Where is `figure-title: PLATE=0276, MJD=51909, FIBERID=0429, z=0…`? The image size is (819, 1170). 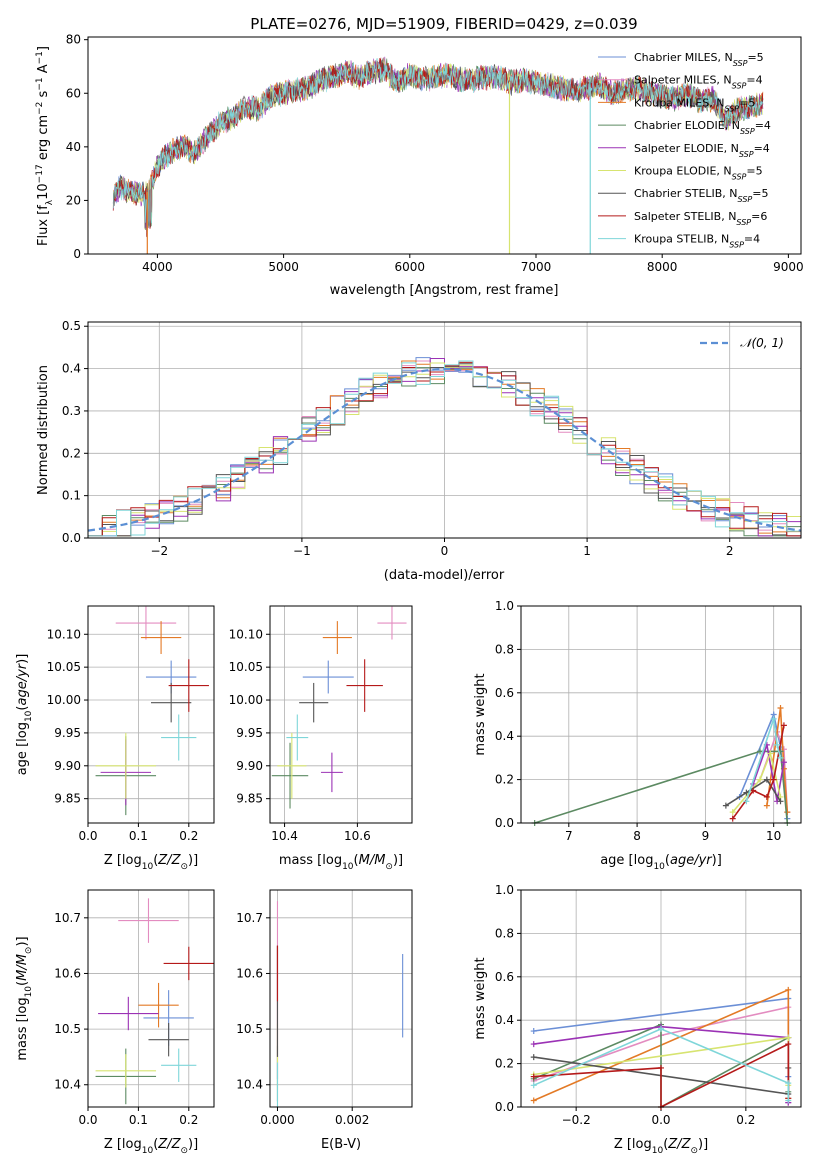
figure-title: PLATE=0276, MJD=51909, FIBERID=0429, z=0… is located at coordinates (443, 24).